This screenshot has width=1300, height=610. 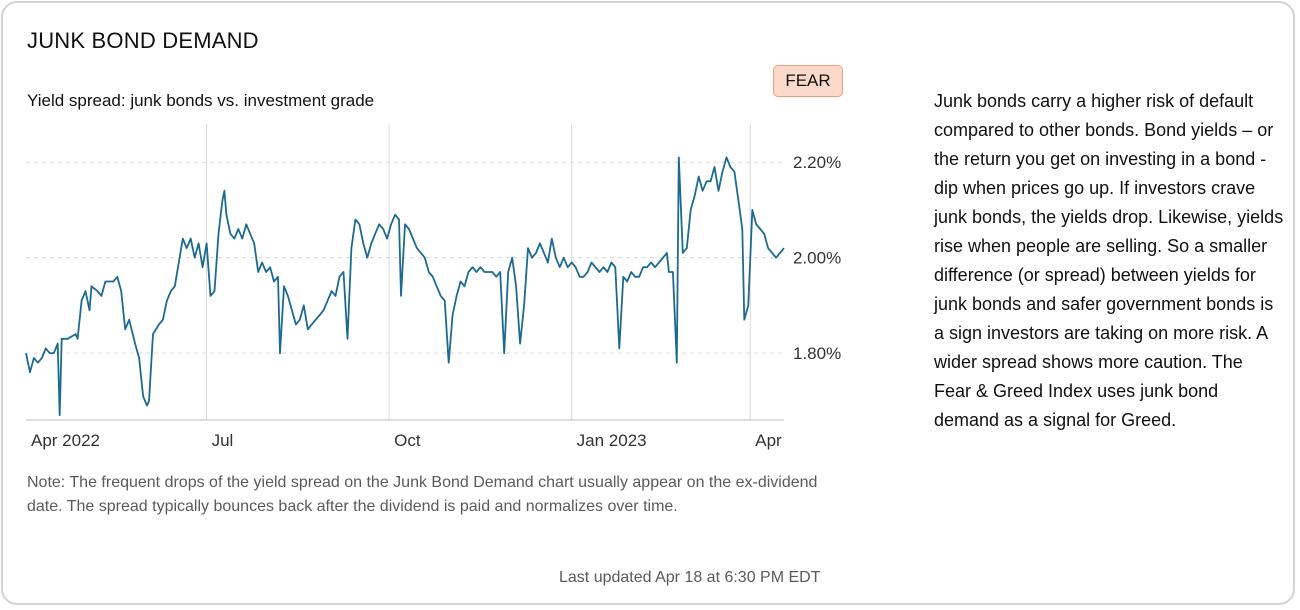 I want to click on x-axis-ticks: Apr 2022 Jul Oct Jan 2023 Apr, so click(x=406, y=440).